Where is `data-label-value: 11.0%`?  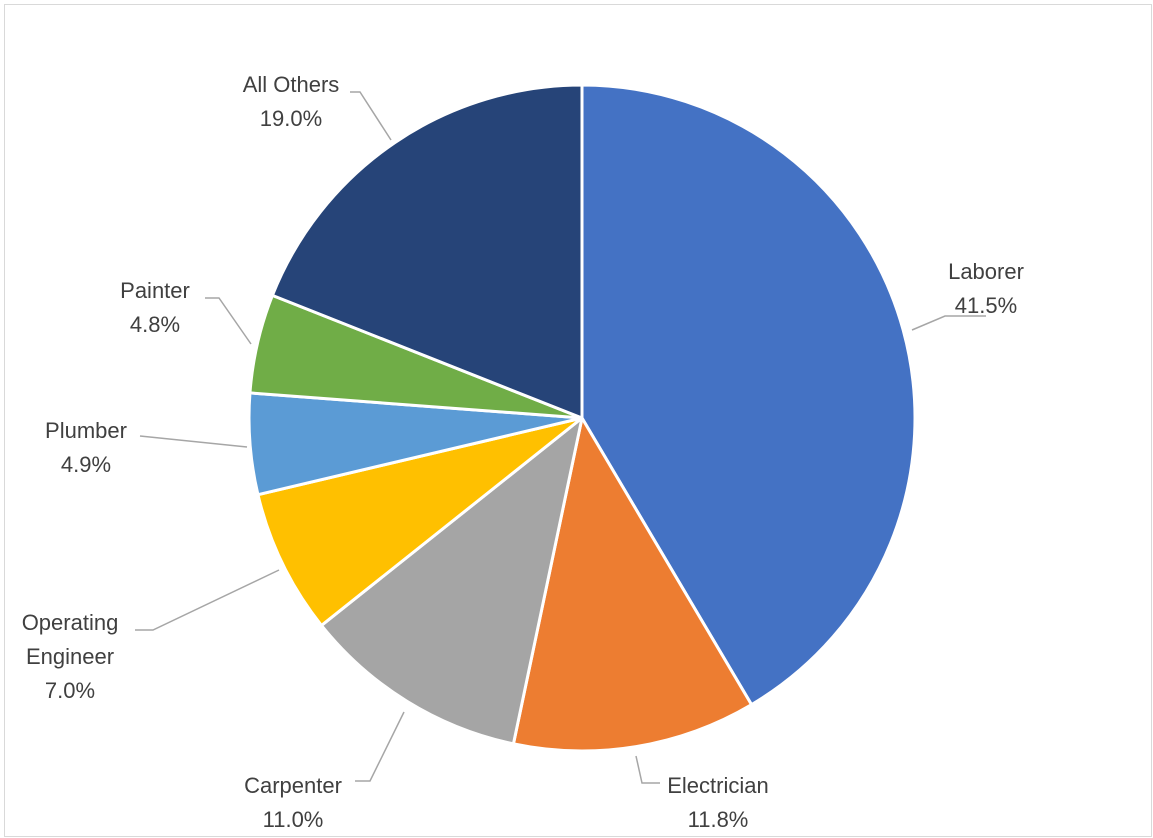
data-label-value: 11.0% is located at coordinates (293, 819).